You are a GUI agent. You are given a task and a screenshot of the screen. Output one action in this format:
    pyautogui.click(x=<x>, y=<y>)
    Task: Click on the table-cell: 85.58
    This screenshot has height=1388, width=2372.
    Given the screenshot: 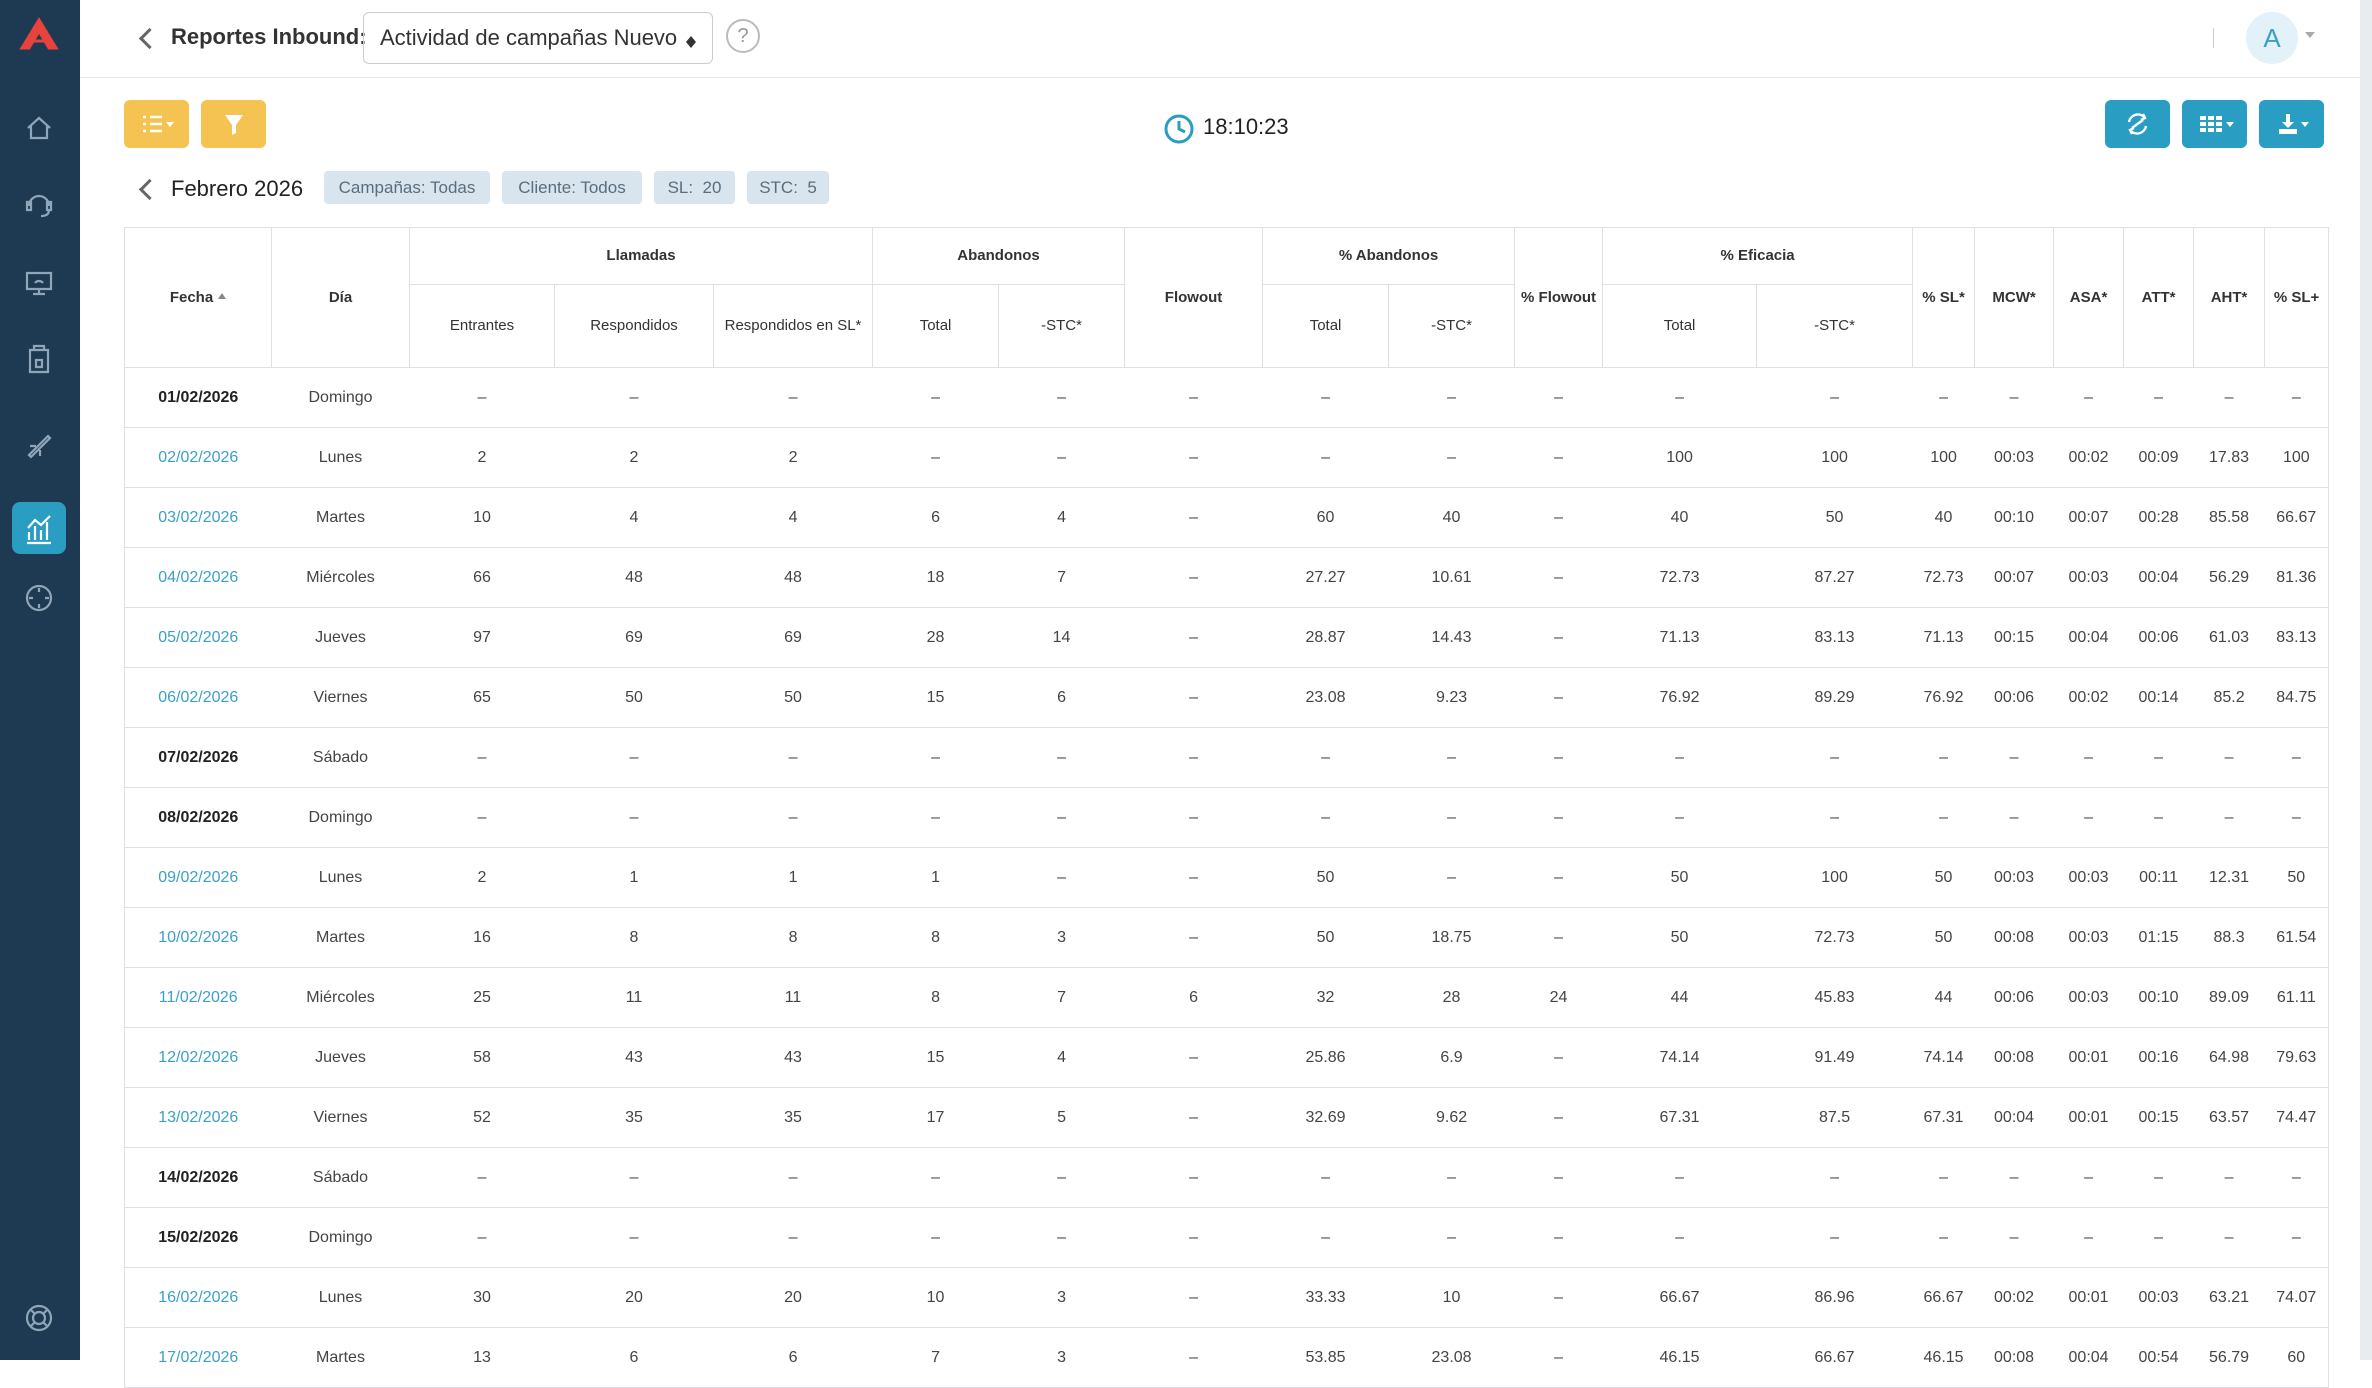 What is the action you would take?
    pyautogui.click(x=2229, y=517)
    